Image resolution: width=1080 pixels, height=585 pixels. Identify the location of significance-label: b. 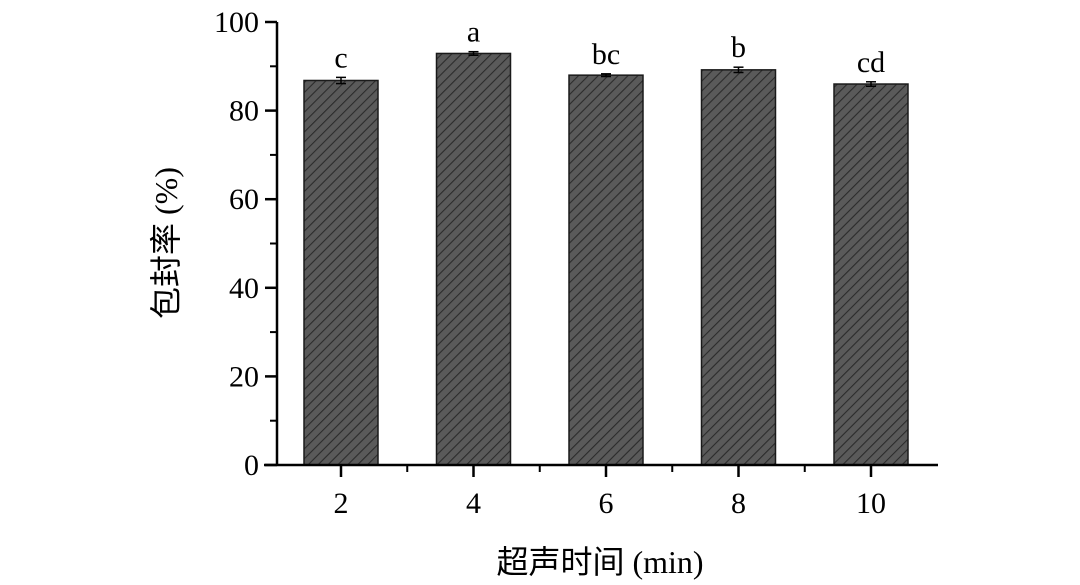
(738, 47).